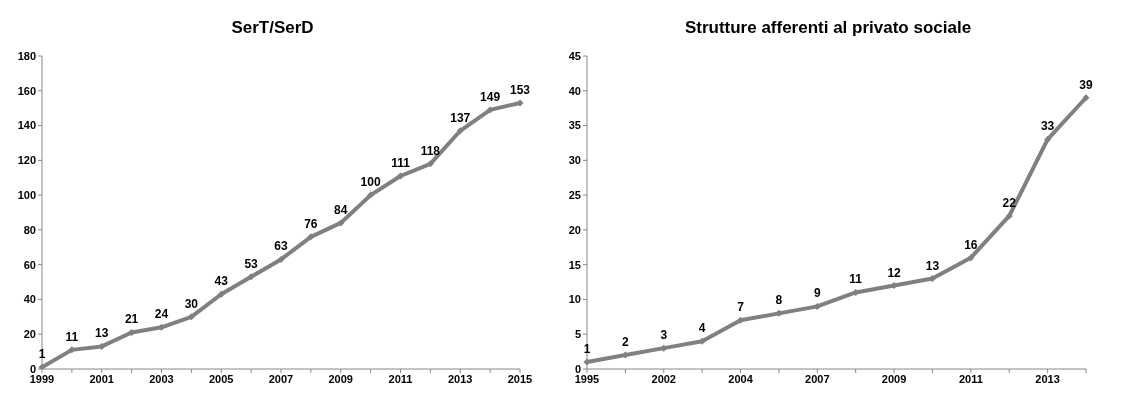 The height and width of the screenshot is (410, 1121). What do you see at coordinates (574, 299) in the screenshot?
I see `y-tick-label: 10` at bounding box center [574, 299].